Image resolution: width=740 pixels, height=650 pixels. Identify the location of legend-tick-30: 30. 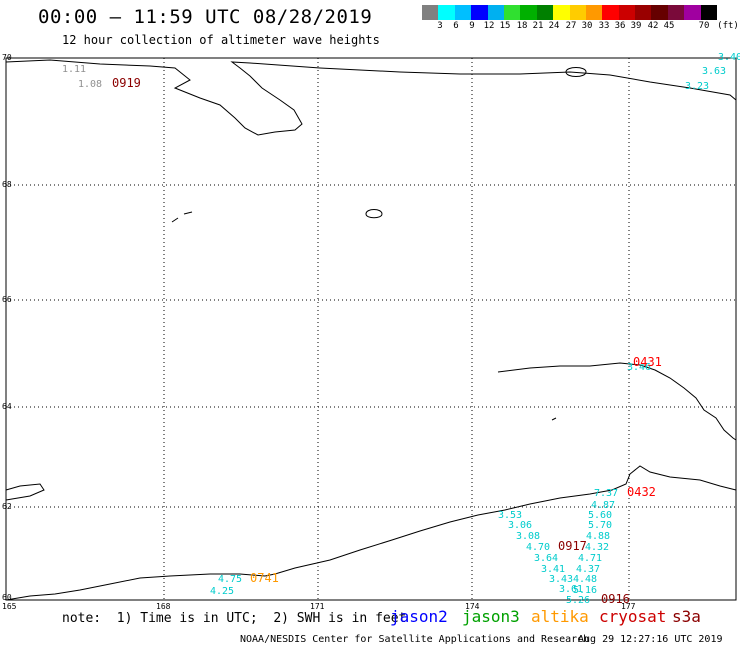
(587, 26).